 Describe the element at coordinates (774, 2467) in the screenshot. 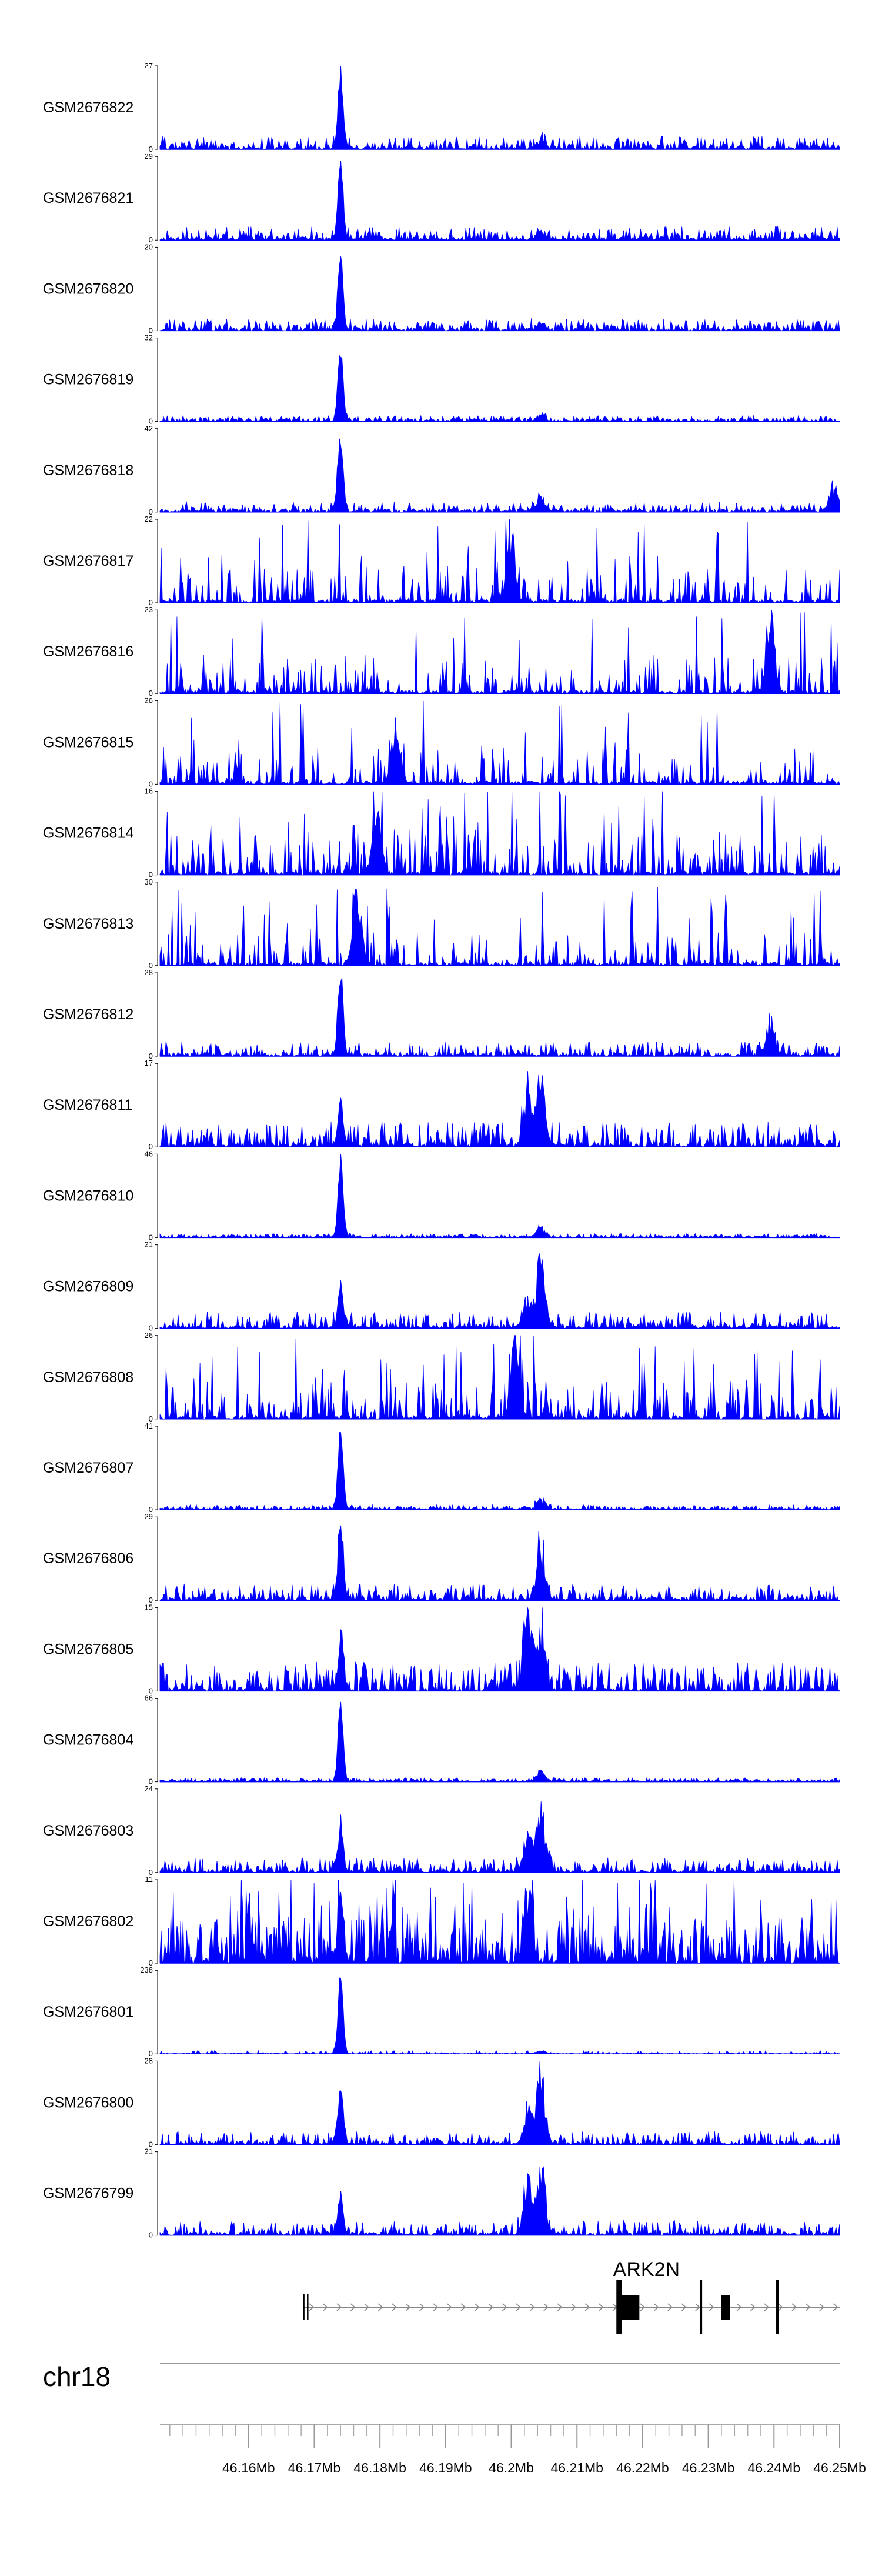

I see `x-tick-label: 46.24Mb` at that location.